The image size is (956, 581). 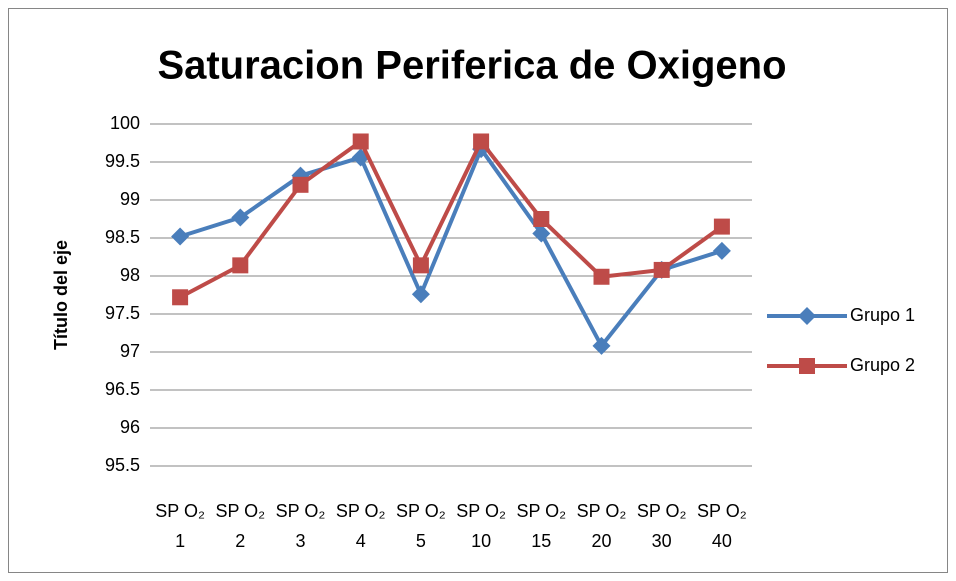 What do you see at coordinates (882, 315) in the screenshot?
I see `legend-label: Grupo 1` at bounding box center [882, 315].